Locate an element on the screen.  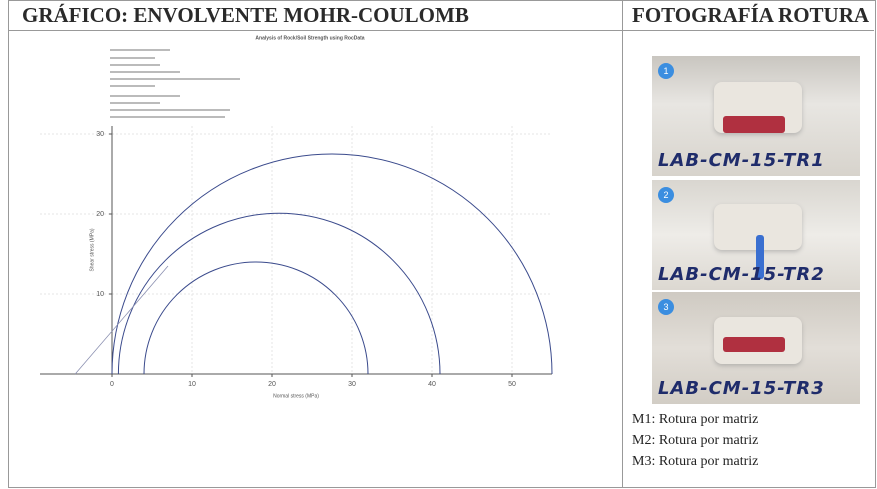
y-axis-label: Shear stress (MPa) is located at coordinates (92, 249).